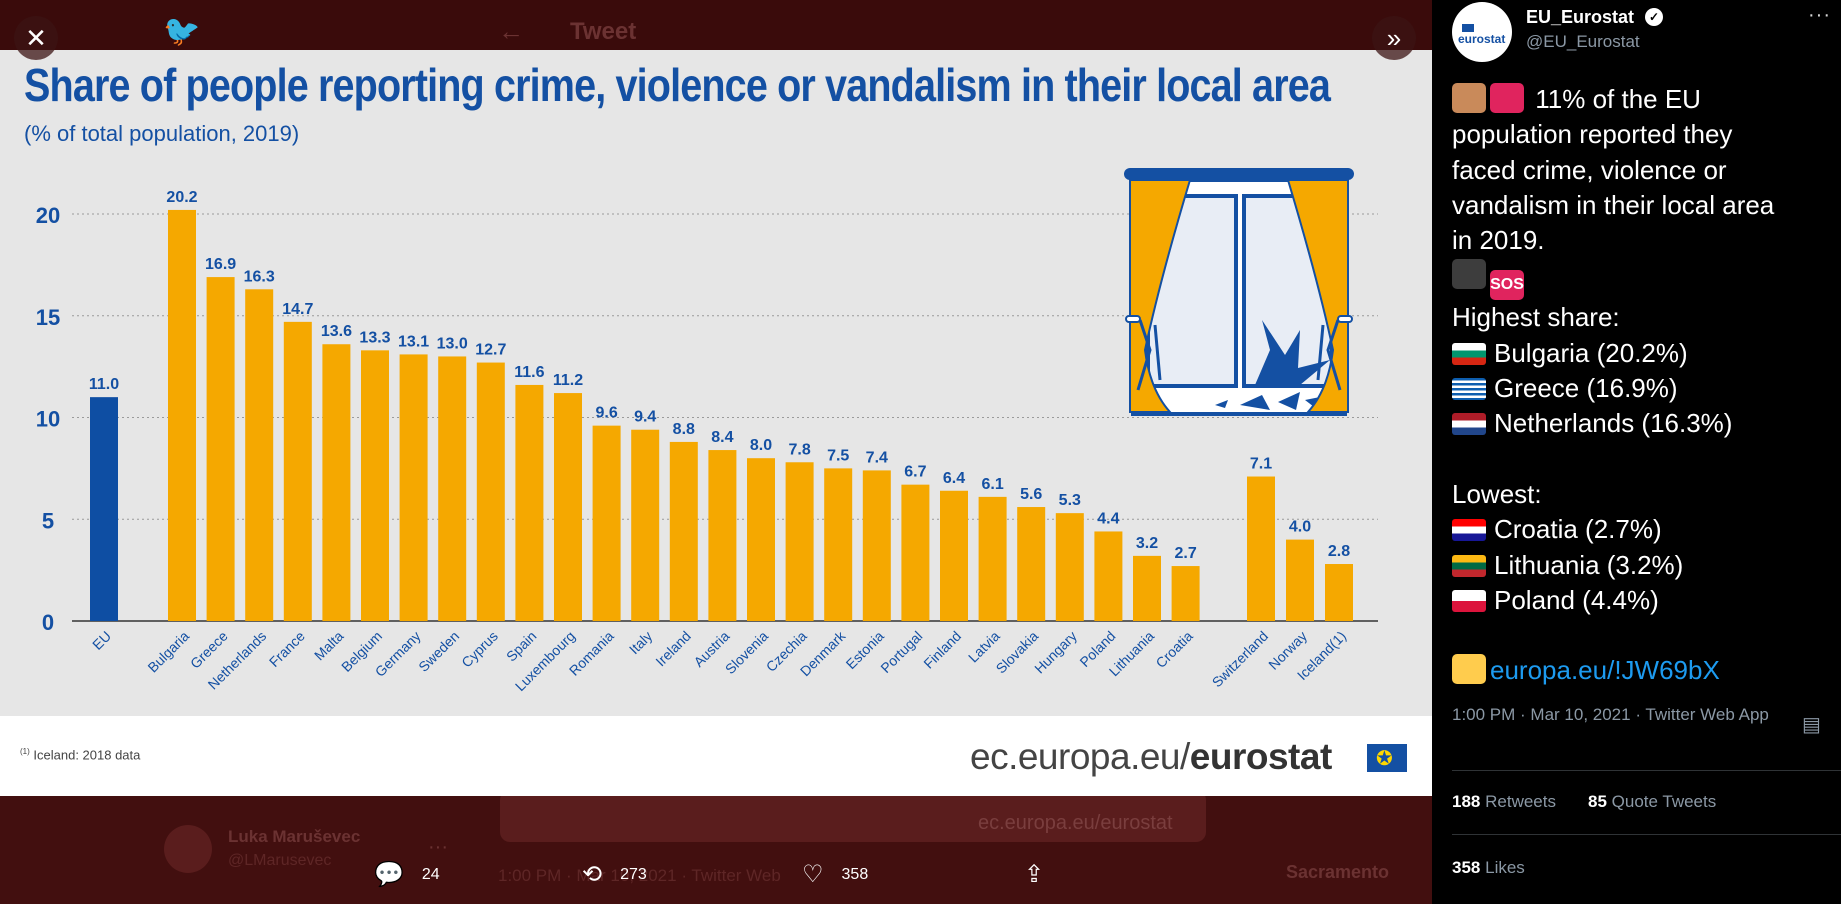  Describe the element at coordinates (1507, 285) in the screenshot. I see `sos-icon: SOS` at that location.